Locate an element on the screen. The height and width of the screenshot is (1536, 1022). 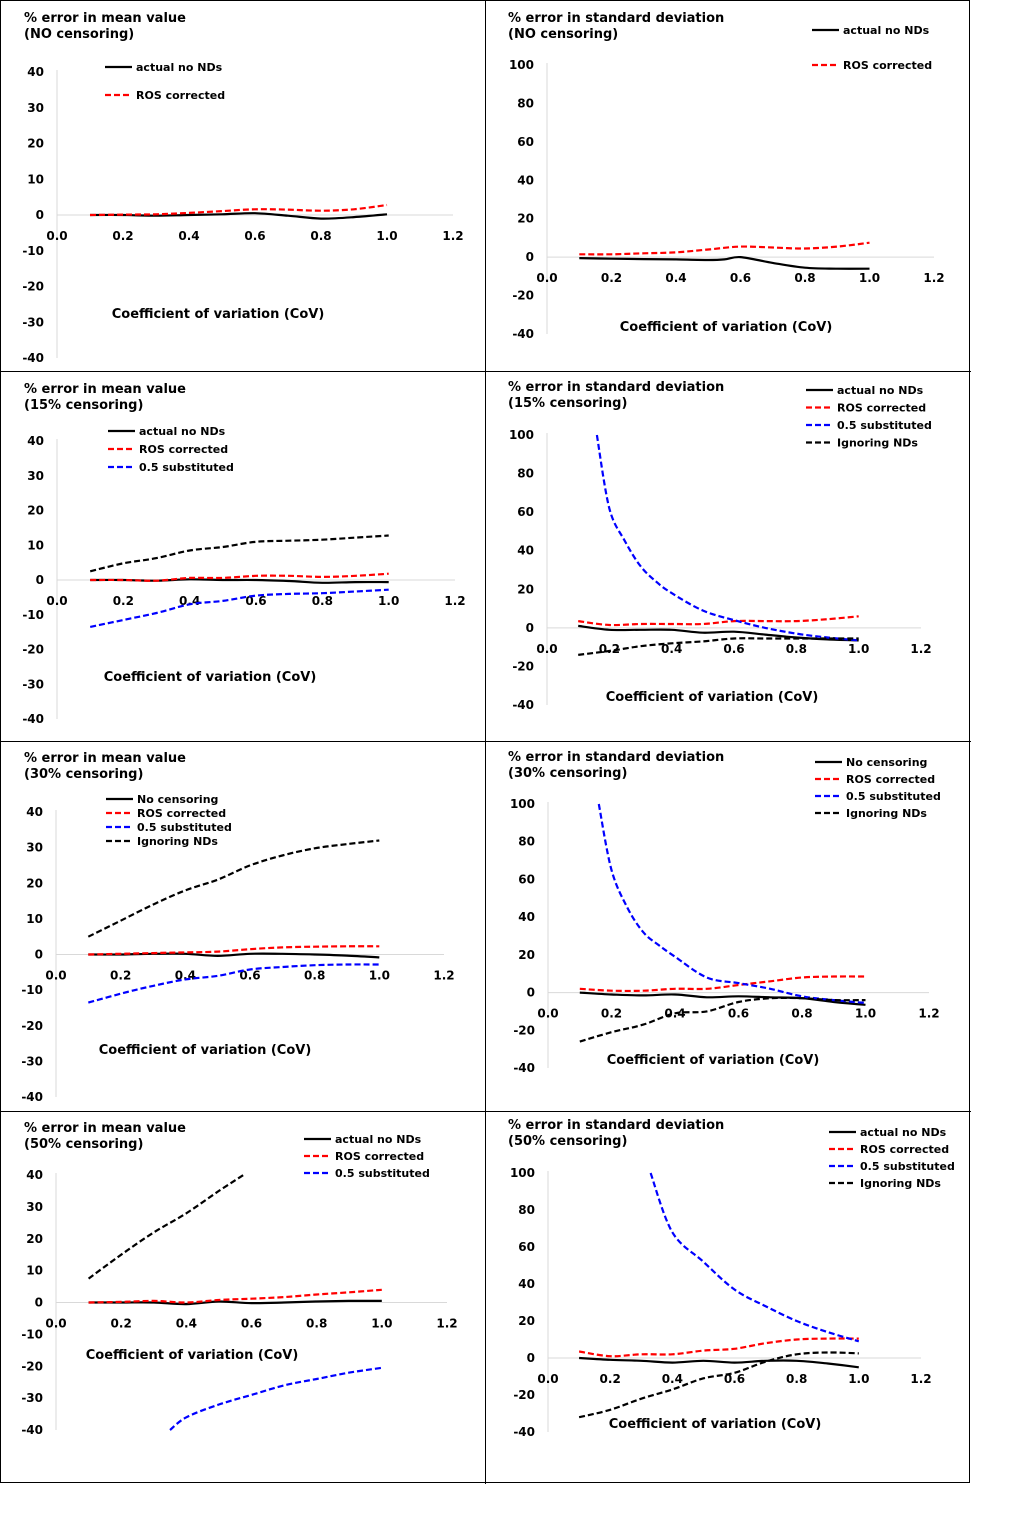
column-divider is located at coordinates (485, 742).